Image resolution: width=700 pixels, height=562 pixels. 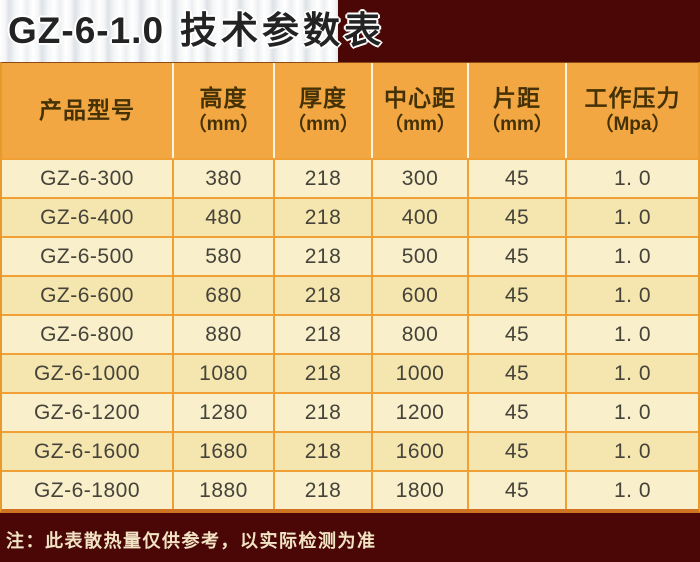 What do you see at coordinates (87, 256) in the screenshot?
I see `cell-model: GZ-6-500` at bounding box center [87, 256].